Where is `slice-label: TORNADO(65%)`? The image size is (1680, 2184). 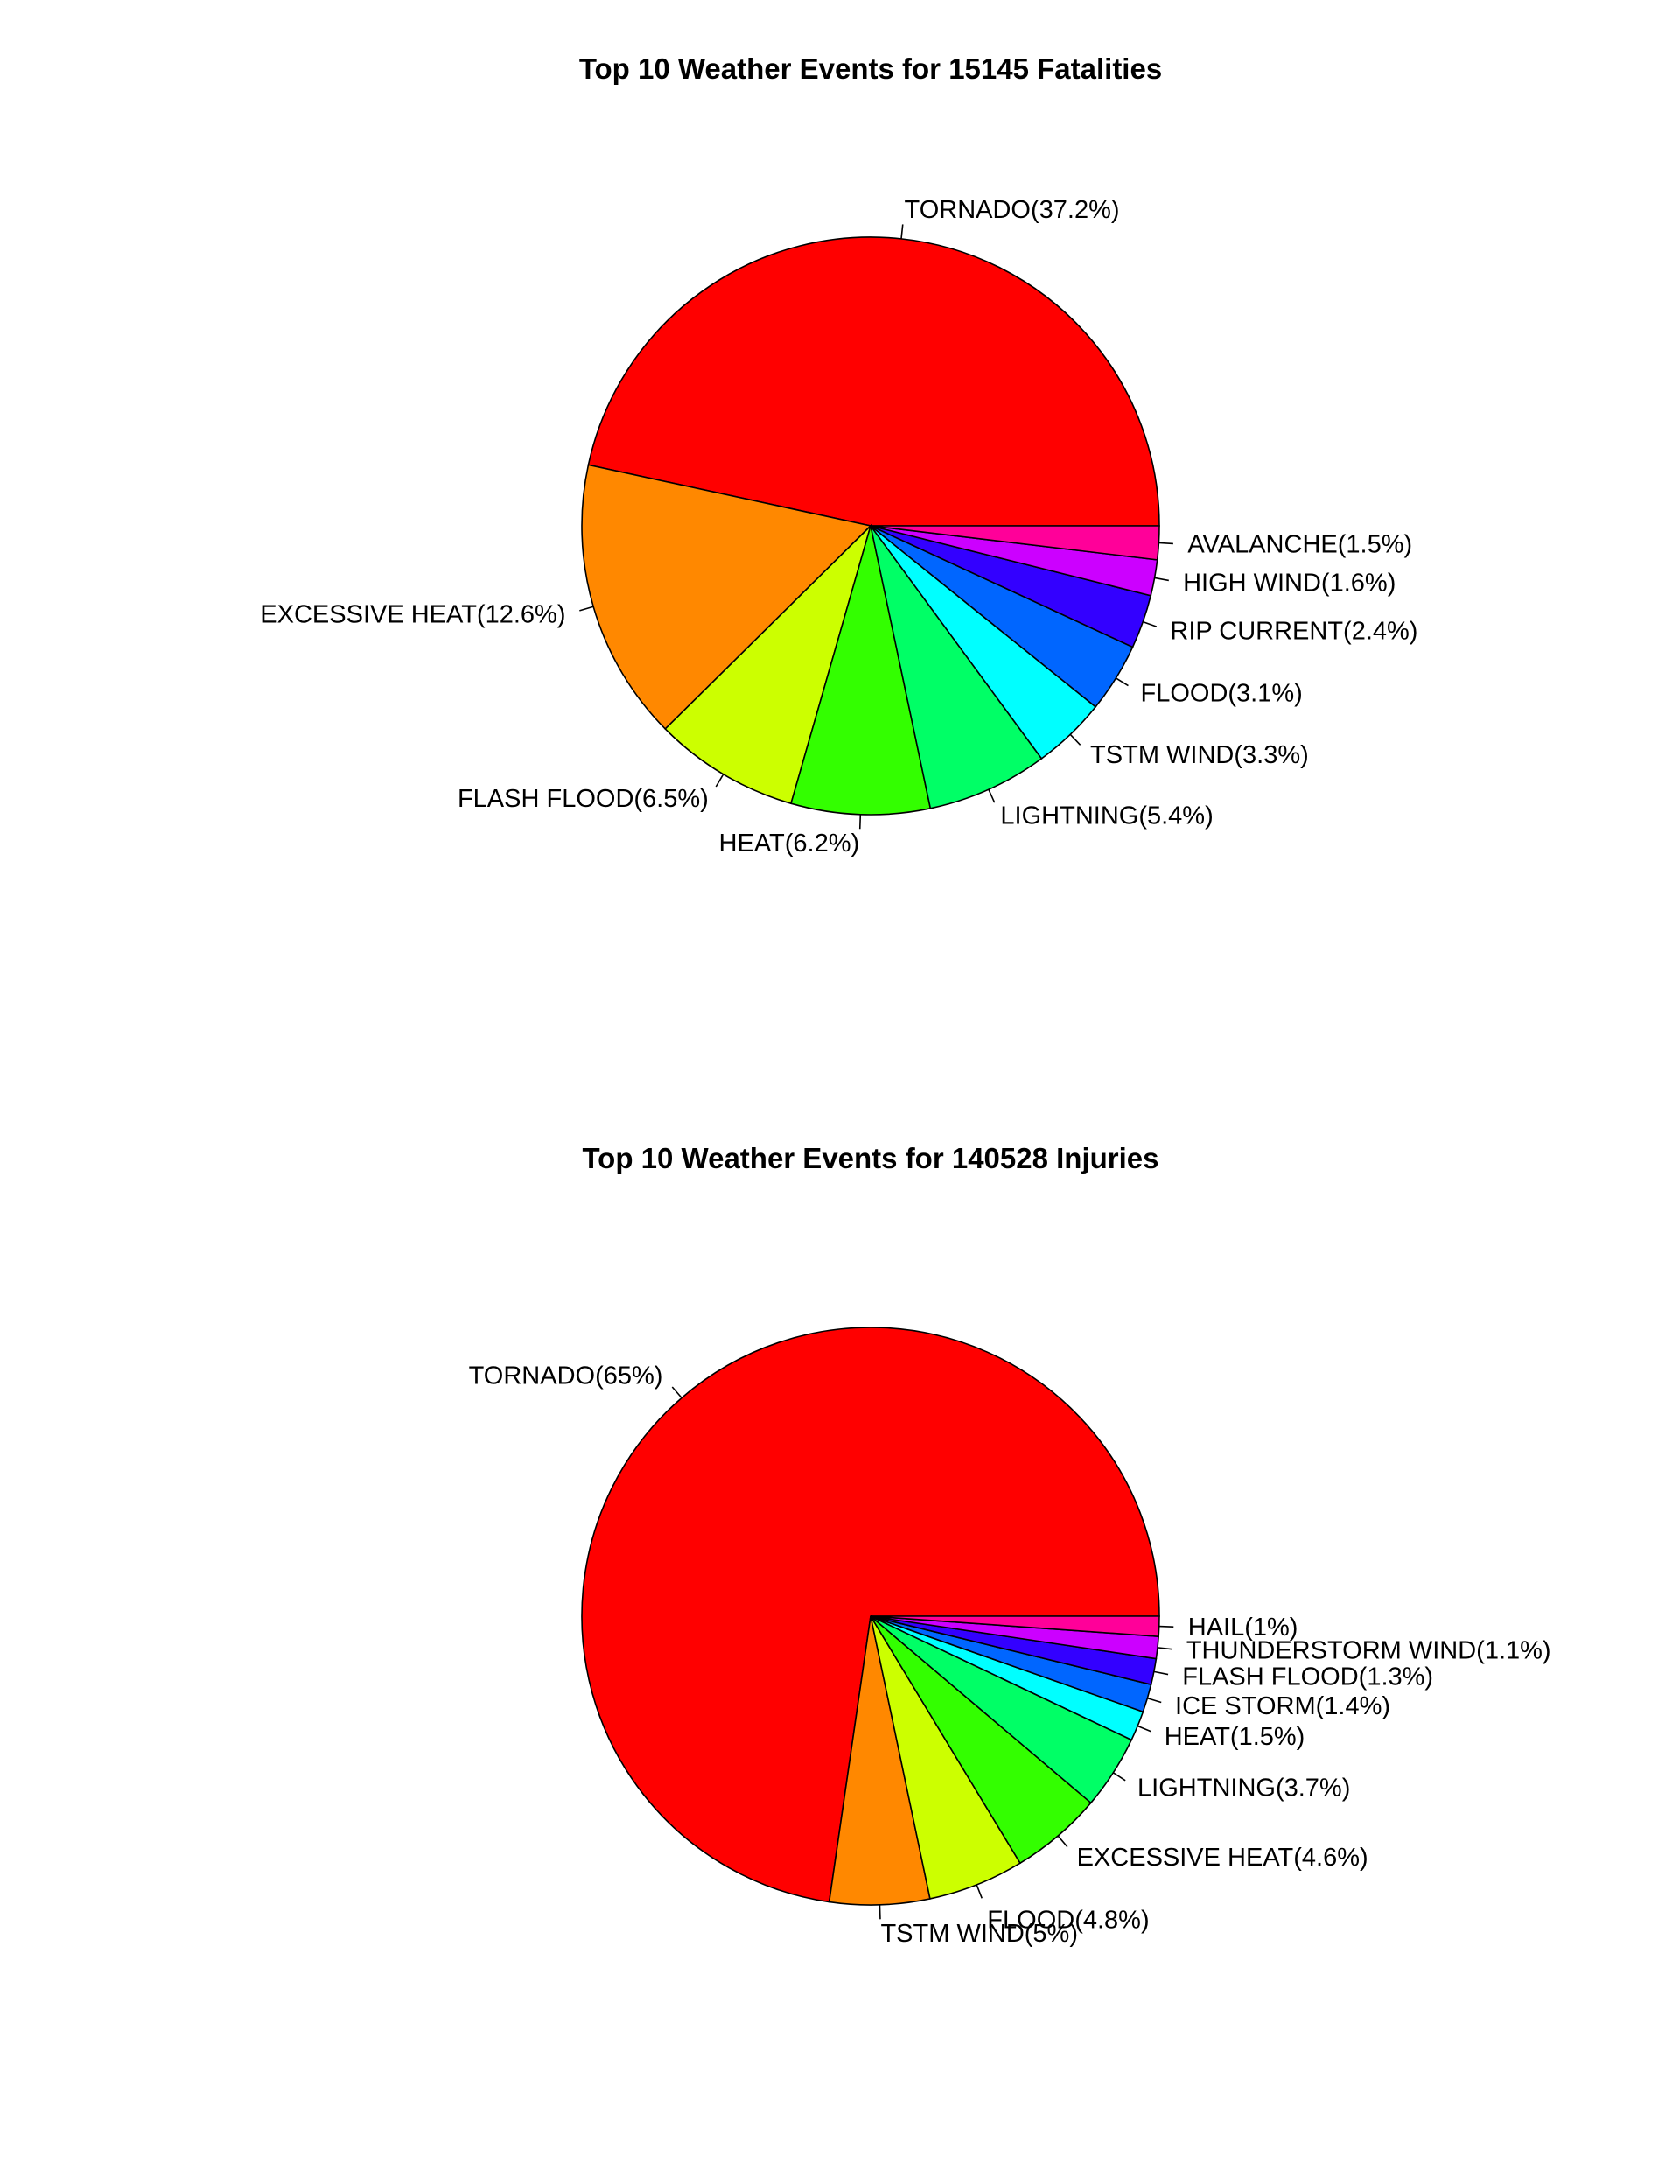
slice-label: TORNADO(65%) is located at coordinates (566, 1376).